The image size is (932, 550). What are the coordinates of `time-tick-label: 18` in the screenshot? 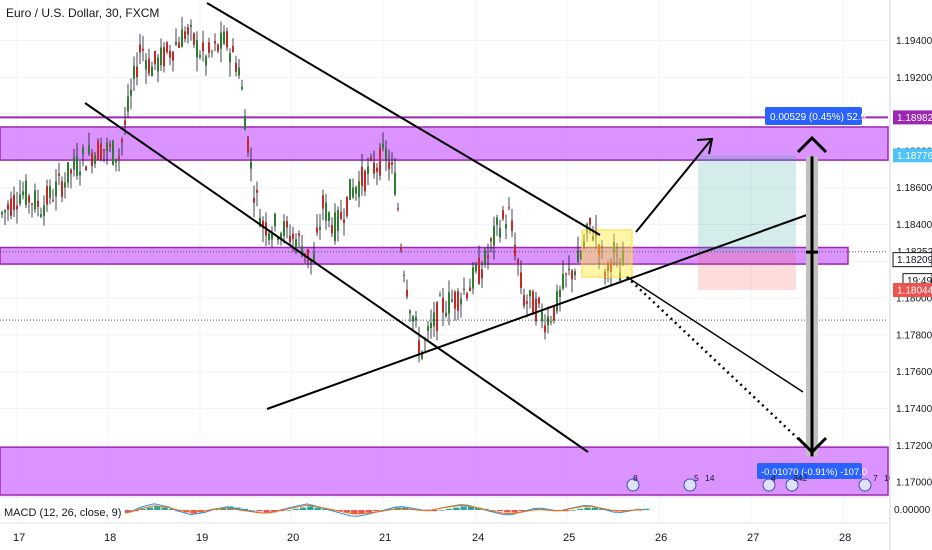 It's located at (110, 538).